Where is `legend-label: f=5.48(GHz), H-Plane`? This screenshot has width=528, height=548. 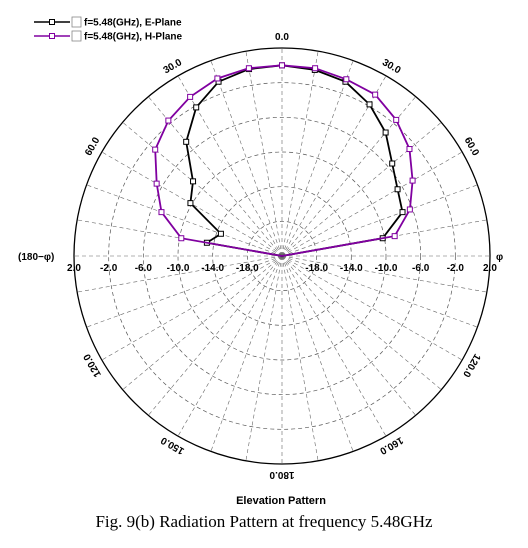 legend-label: f=5.48(GHz), H-Plane is located at coordinates (133, 37).